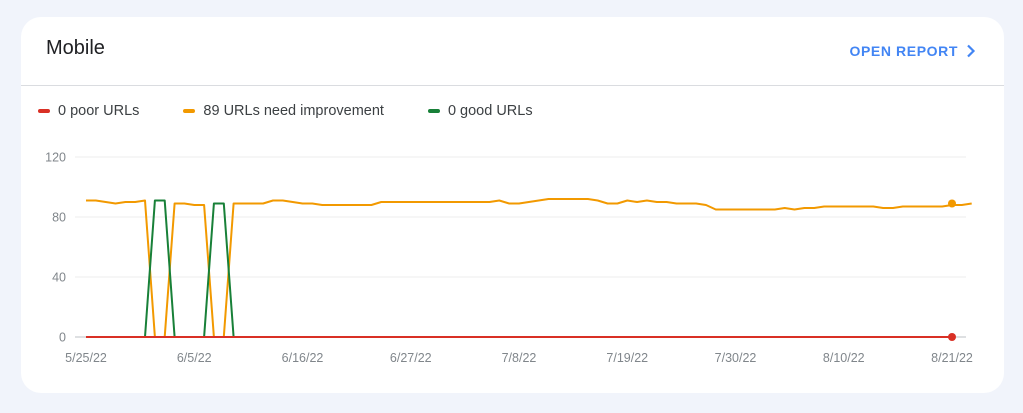 This screenshot has height=413, width=1023. I want to click on poor-swatch-icon, so click(44, 111).